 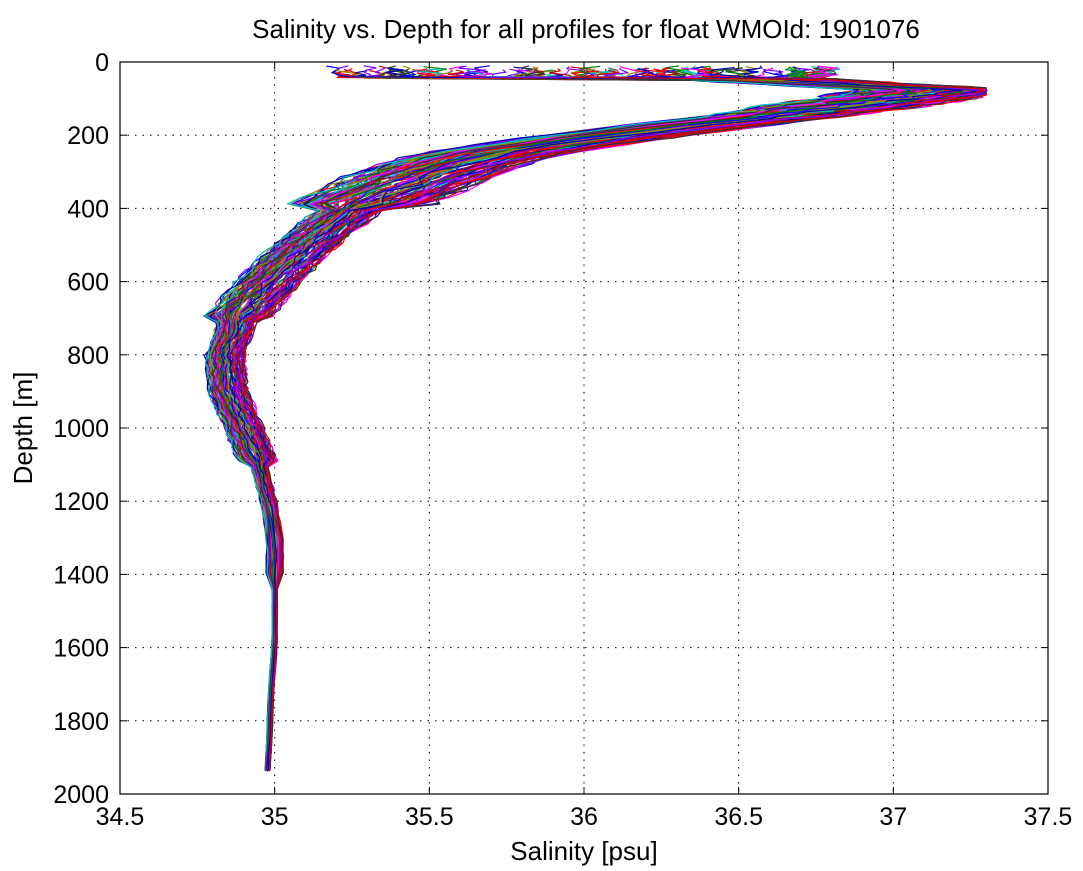 What do you see at coordinates (738, 817) in the screenshot?
I see `x-tick-label: 36.5` at bounding box center [738, 817].